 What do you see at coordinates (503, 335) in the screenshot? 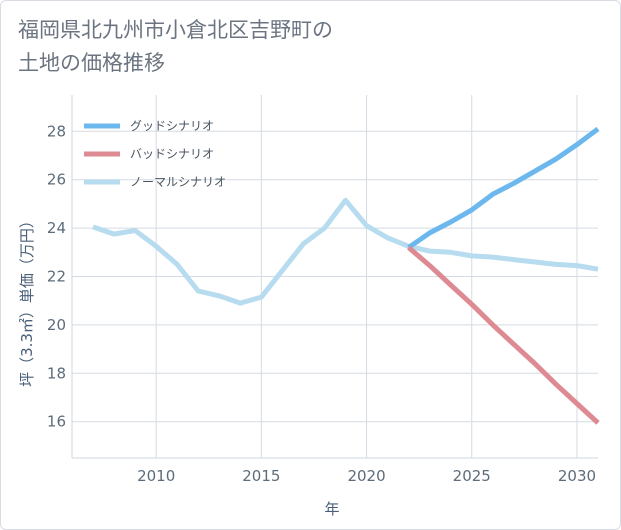
I see `series-line-bad` at bounding box center [503, 335].